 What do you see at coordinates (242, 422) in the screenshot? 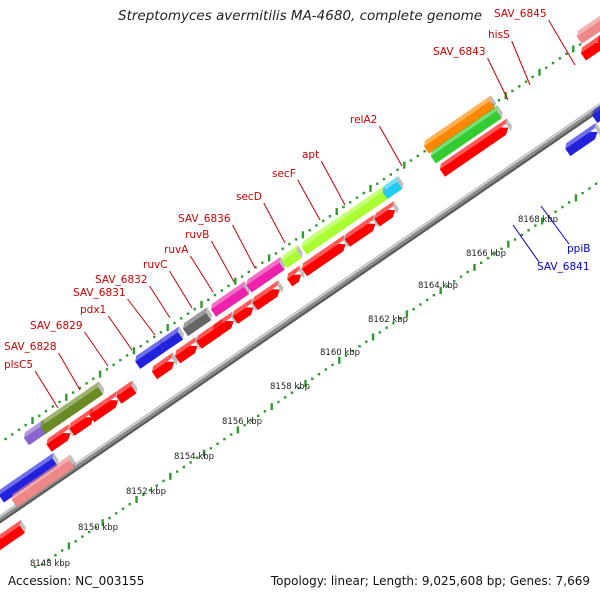
I see `scale-label: 8156 kbp` at bounding box center [242, 422].